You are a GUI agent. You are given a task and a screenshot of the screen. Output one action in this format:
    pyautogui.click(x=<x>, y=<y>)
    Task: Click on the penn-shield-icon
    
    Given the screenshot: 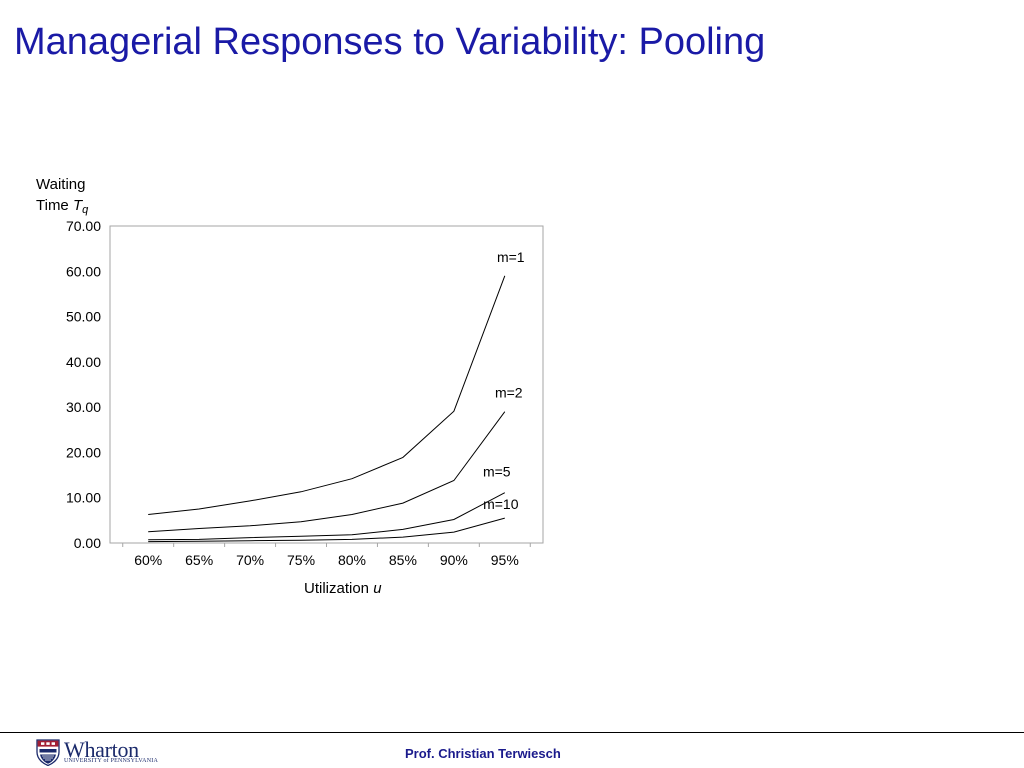 What is the action you would take?
    pyautogui.click(x=48, y=752)
    